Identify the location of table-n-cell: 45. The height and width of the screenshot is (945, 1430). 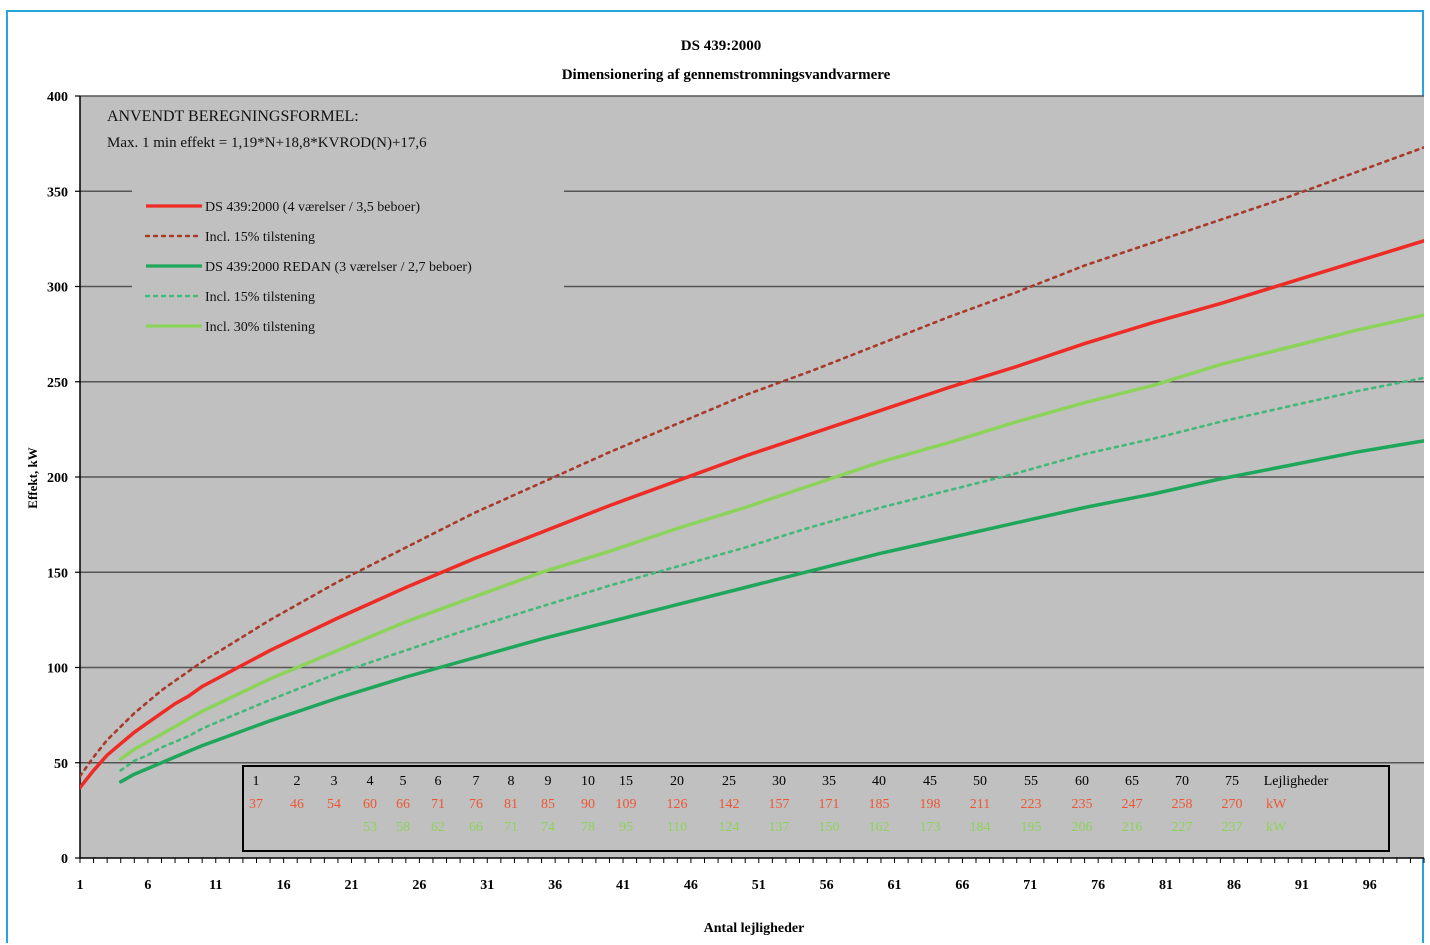
(930, 781).